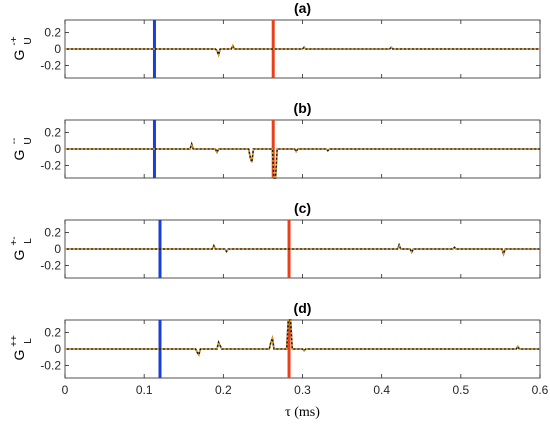 This screenshot has height=428, width=550. Describe the element at coordinates (302, 208) in the screenshot. I see `panel-title: (c)` at that location.